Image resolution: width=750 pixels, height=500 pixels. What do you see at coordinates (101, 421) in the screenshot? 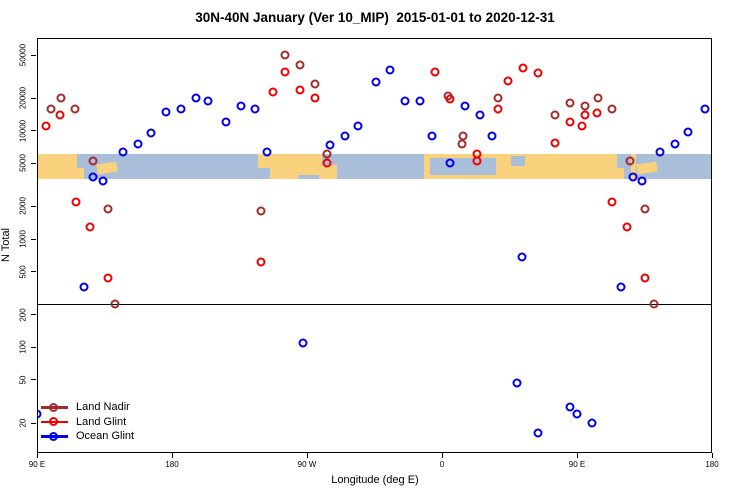
I see `legend-label: Land Glint` at bounding box center [101, 421].